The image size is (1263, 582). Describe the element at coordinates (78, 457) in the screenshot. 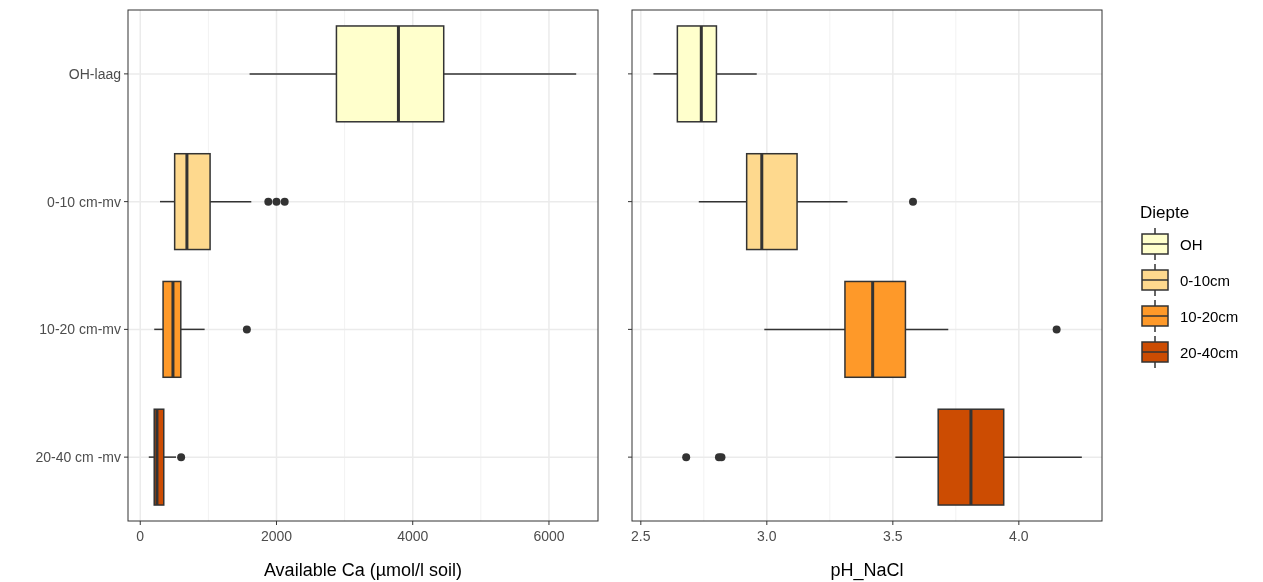

I see `y-tick-label: 20-40 cm -mv` at that location.